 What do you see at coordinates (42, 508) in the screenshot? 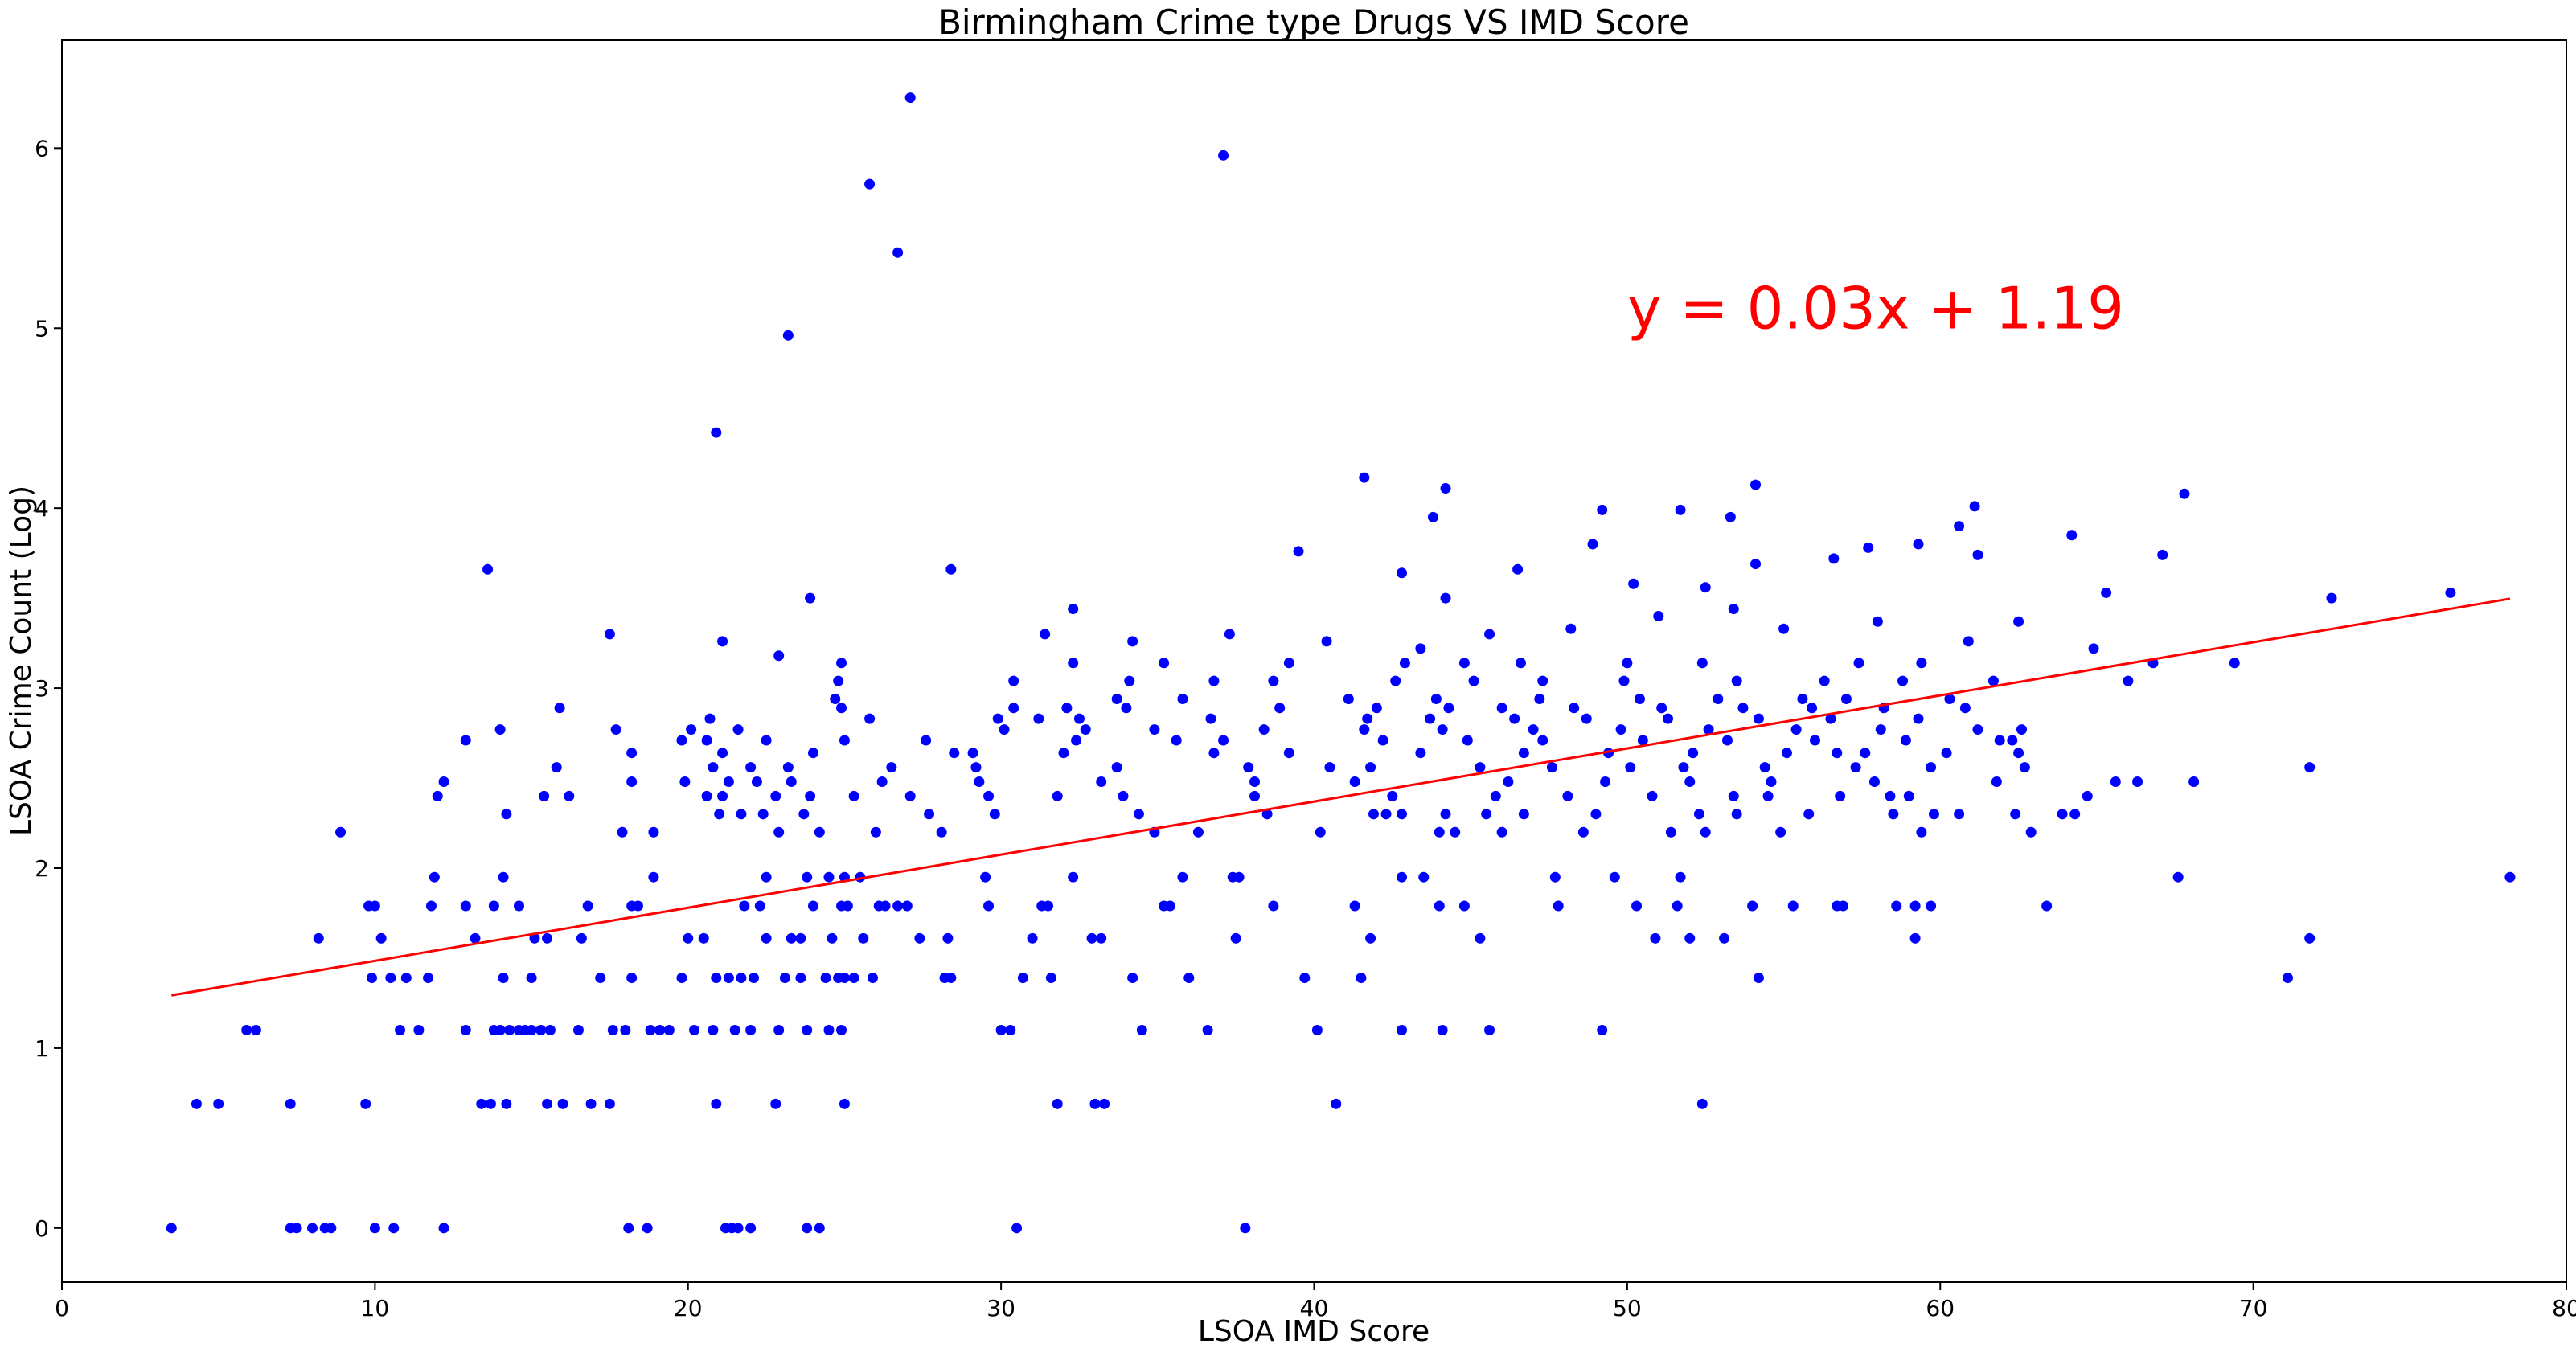
I see `y-tick-label: 4` at bounding box center [42, 508].